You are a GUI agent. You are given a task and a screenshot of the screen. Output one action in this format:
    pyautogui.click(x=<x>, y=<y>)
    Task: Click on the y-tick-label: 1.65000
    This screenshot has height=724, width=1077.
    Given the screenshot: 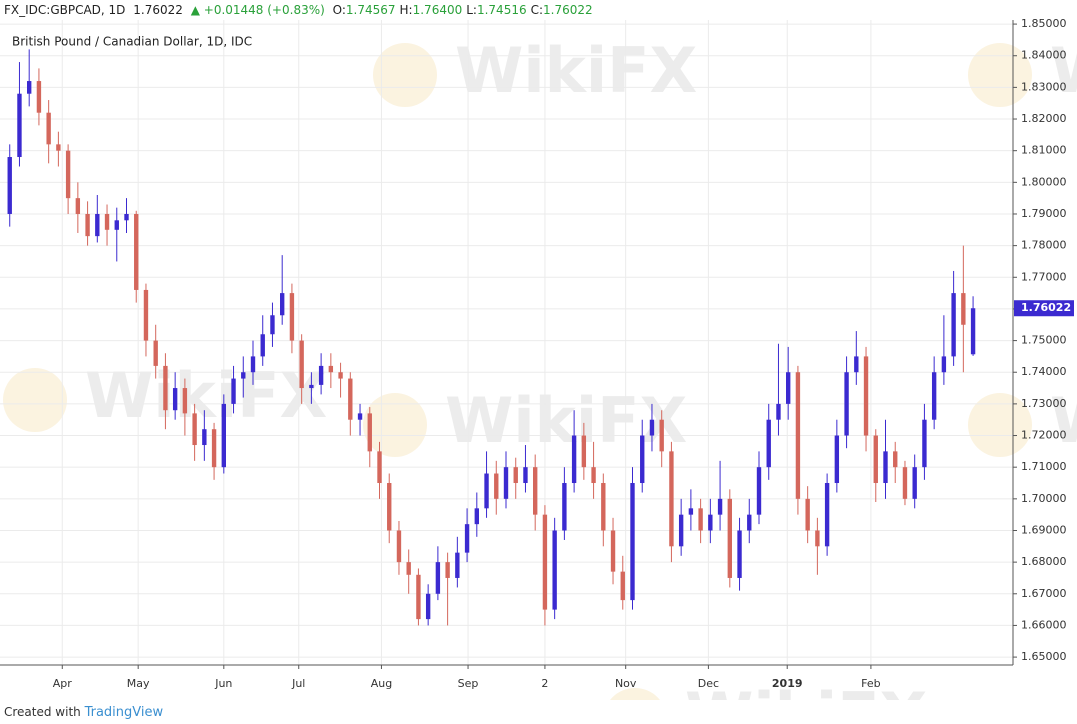 What is the action you would take?
    pyautogui.click(x=1044, y=656)
    